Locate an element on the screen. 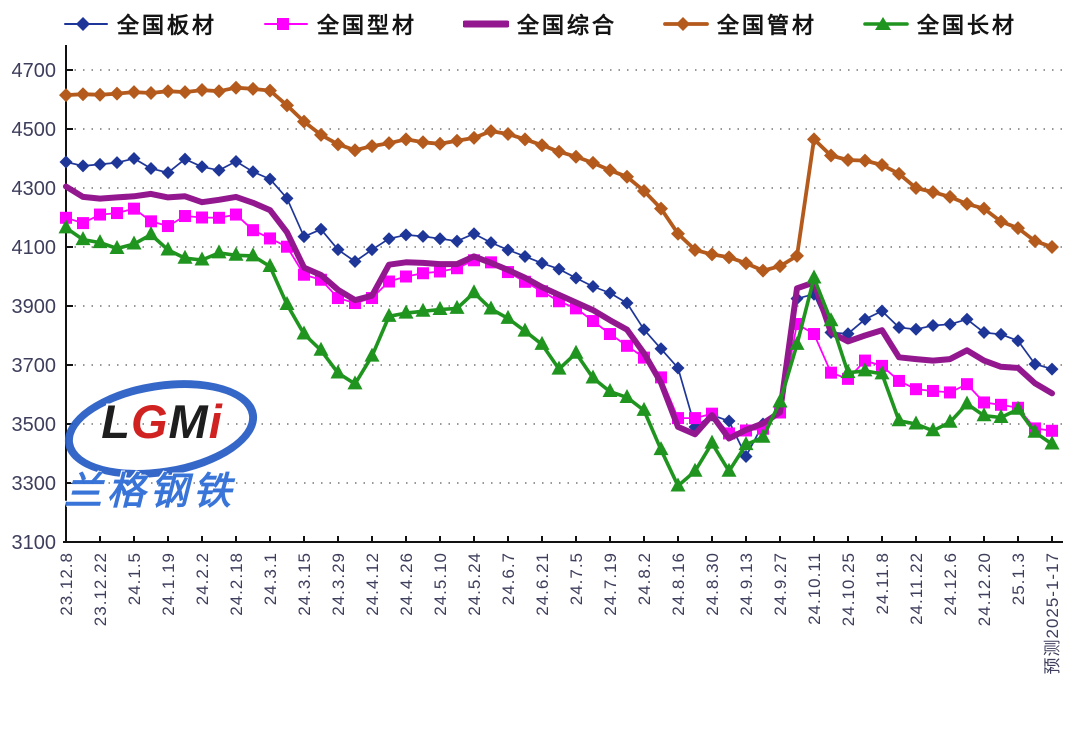  legend-swatch-triangle-icon is located at coordinates (883, 23).